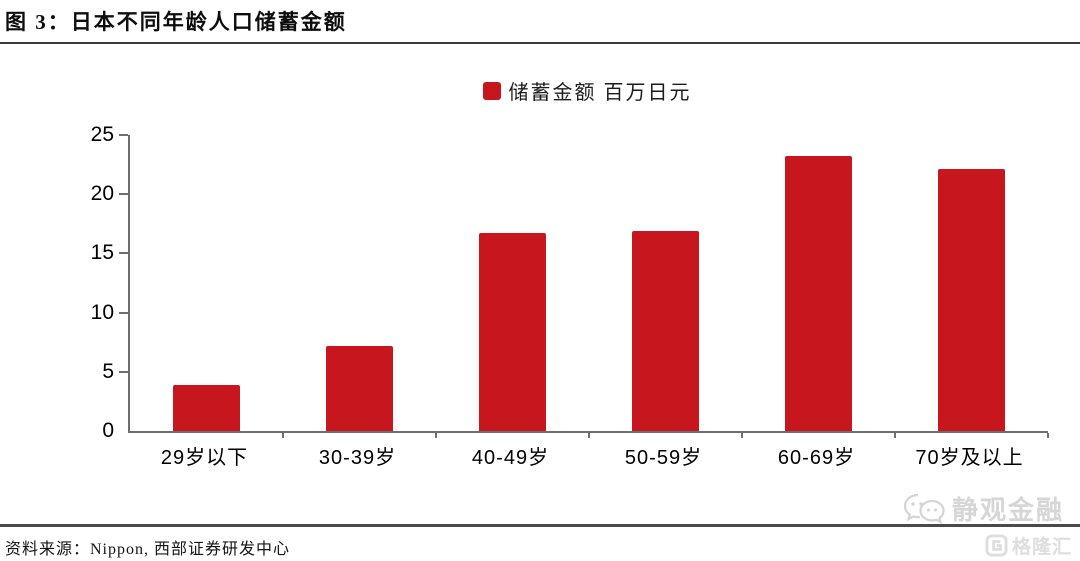 This screenshot has height=561, width=1080. Describe the element at coordinates (818, 293) in the screenshot. I see `bar-60-69岁` at that location.